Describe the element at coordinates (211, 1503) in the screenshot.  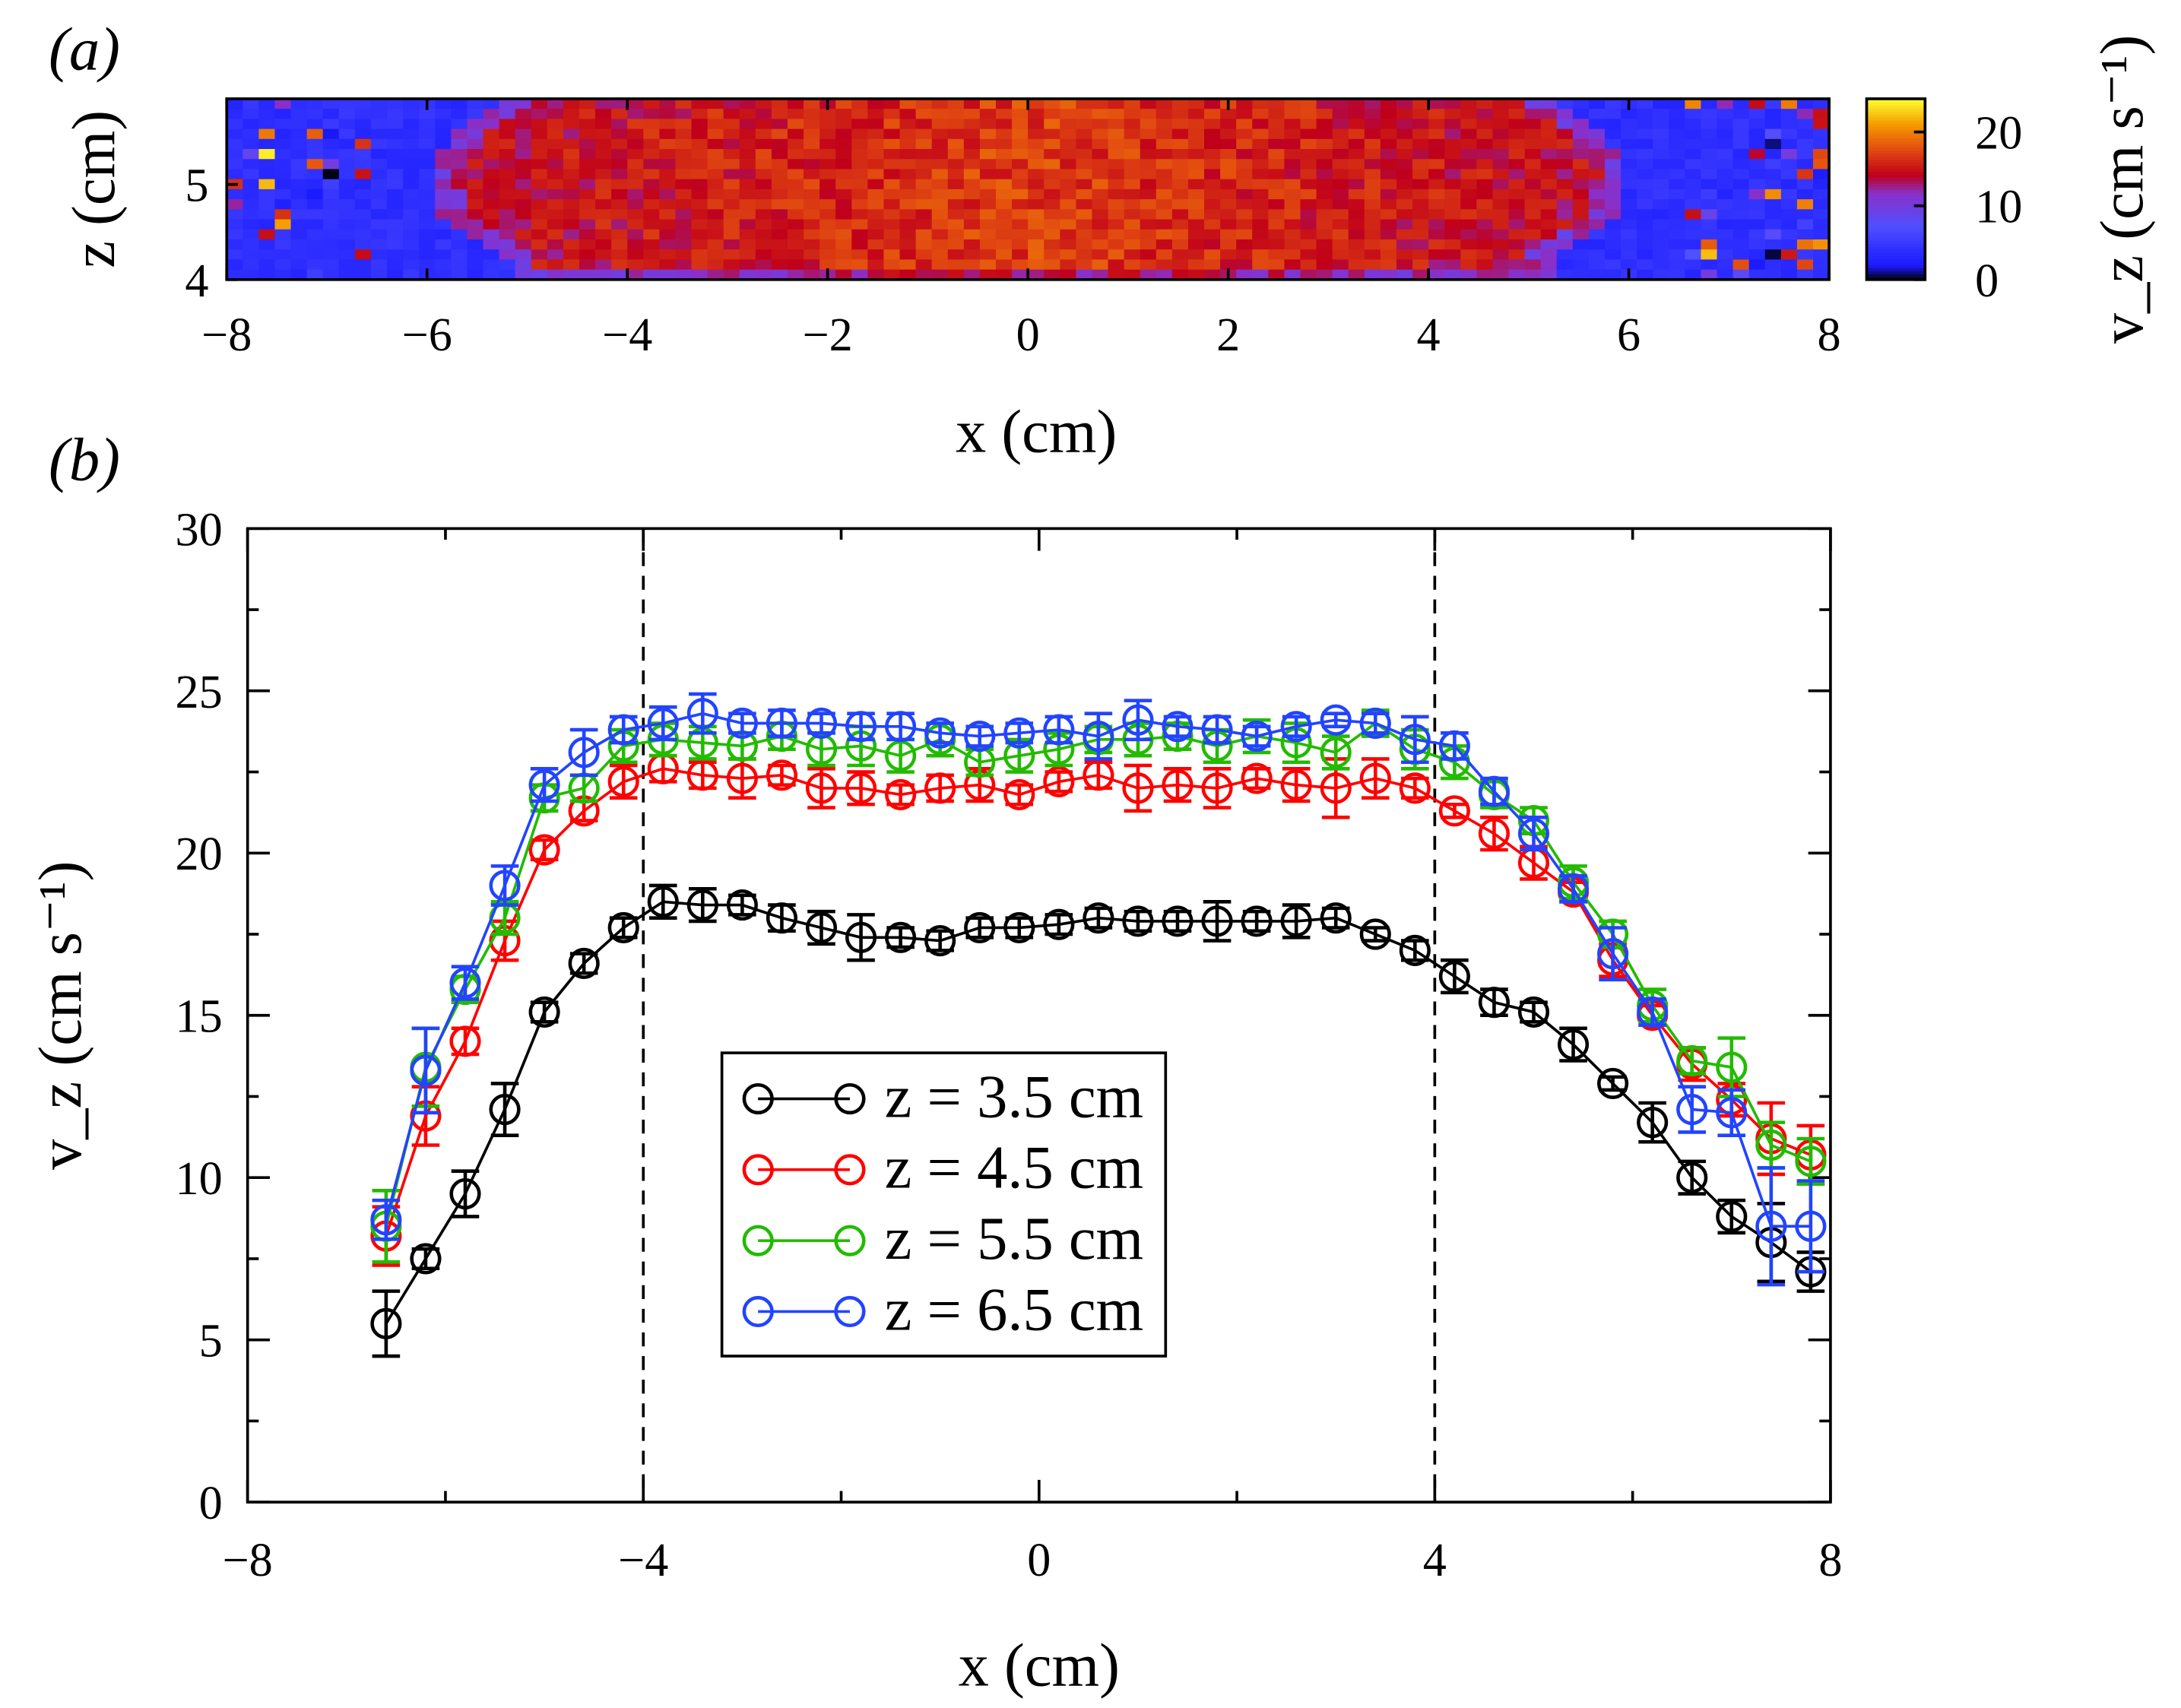
I see `y-tick-label: 0` at that location.